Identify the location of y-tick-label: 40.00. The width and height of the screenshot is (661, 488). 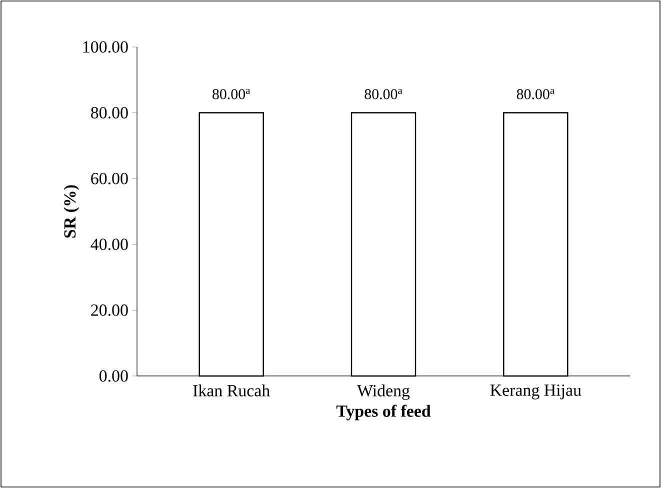
(109, 244).